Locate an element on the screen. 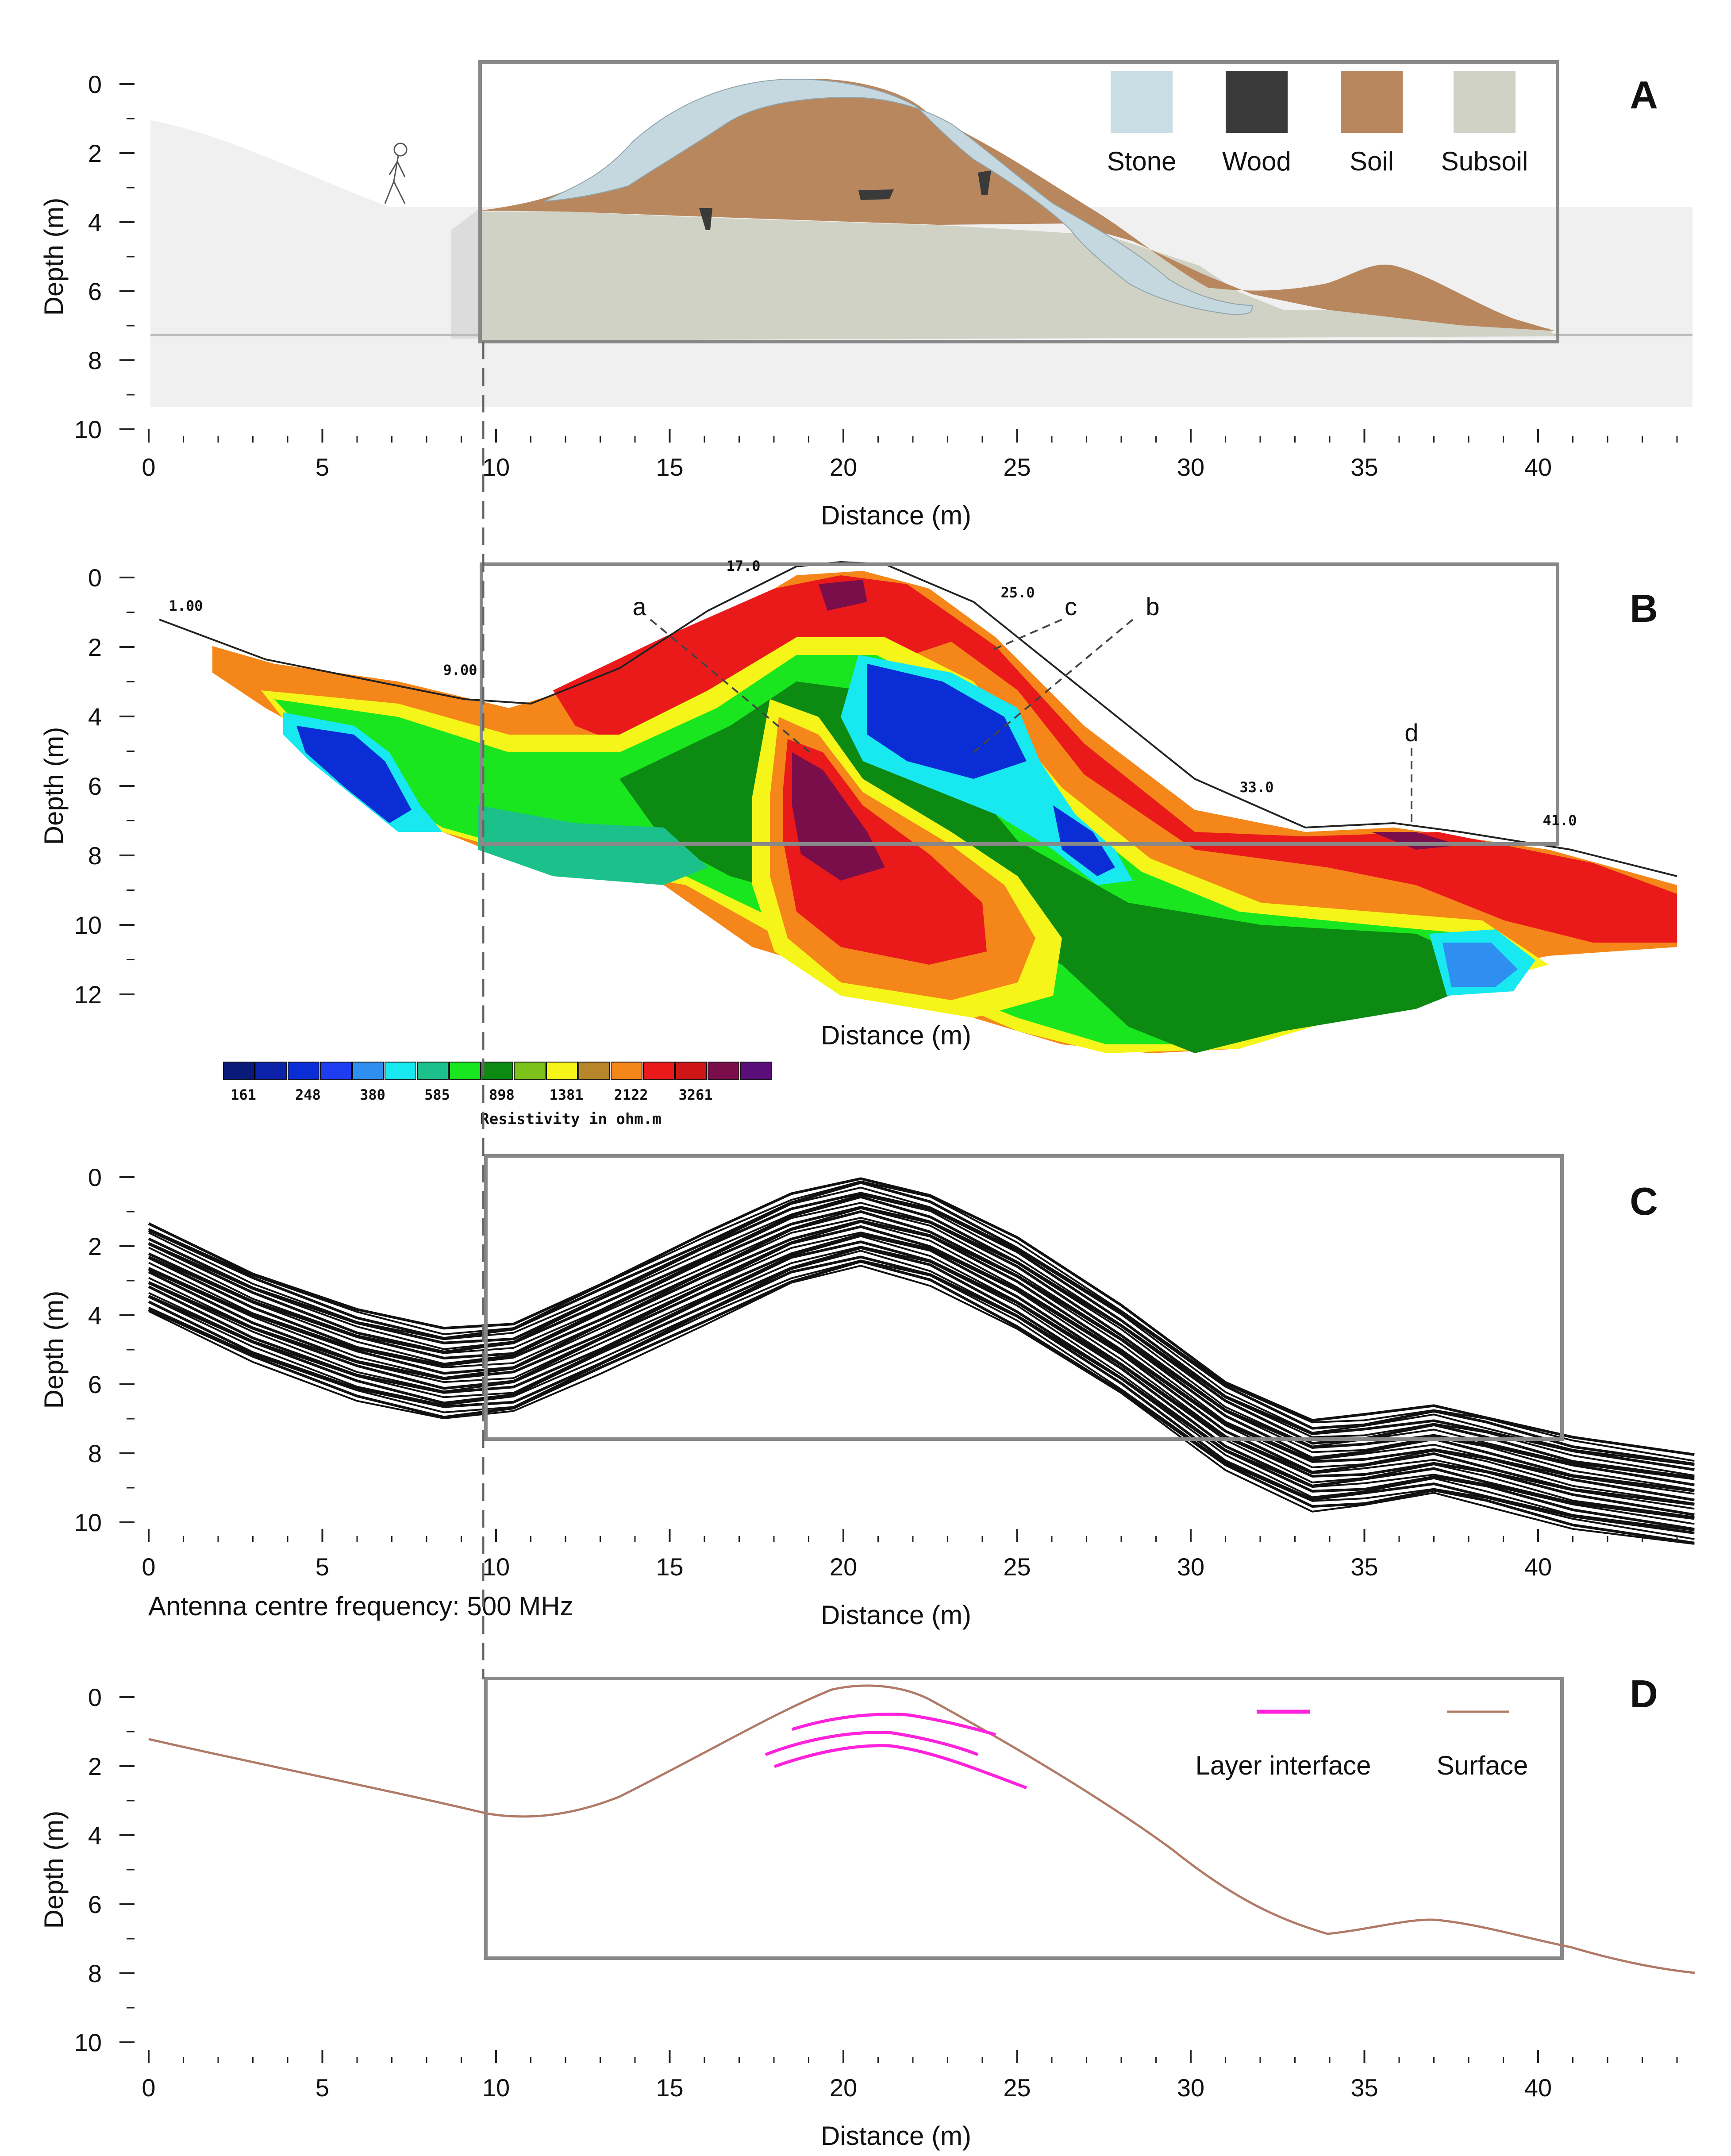 This screenshot has width=1731, height=2156. electrode-label-1: 1.00 is located at coordinates (186, 605).